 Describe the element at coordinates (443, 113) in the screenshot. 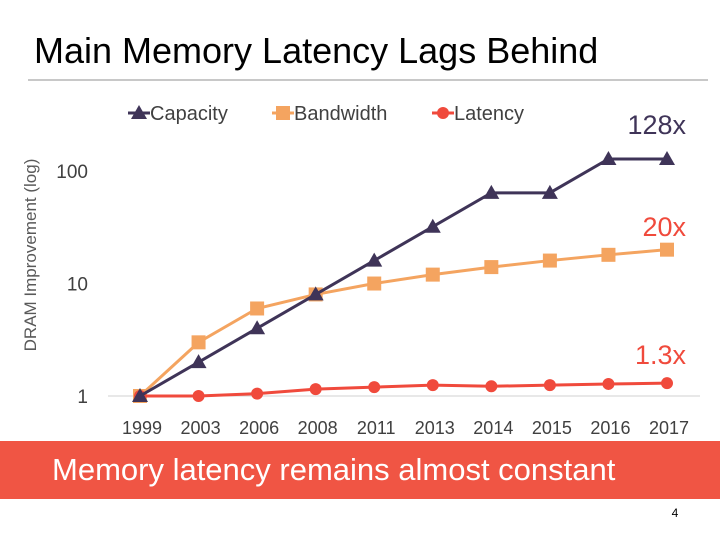

I see `legend-marker-latency` at that location.